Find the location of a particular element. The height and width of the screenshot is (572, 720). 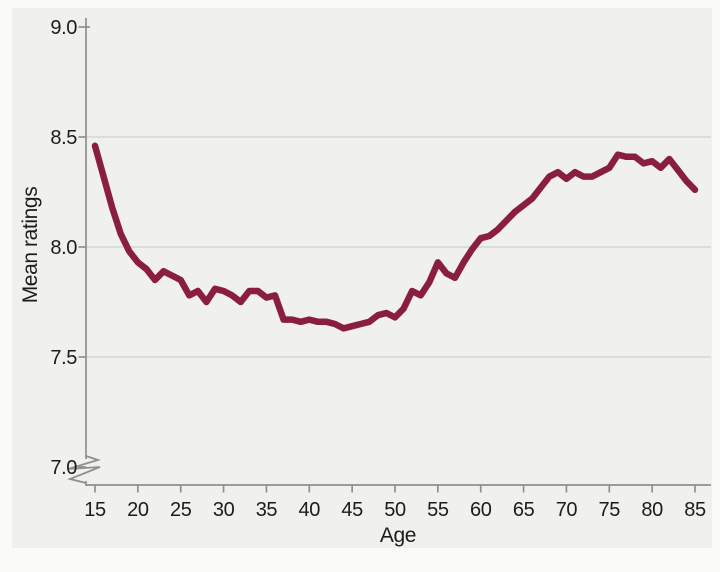

y-tick-label: 8.5 is located at coordinates (63, 138).